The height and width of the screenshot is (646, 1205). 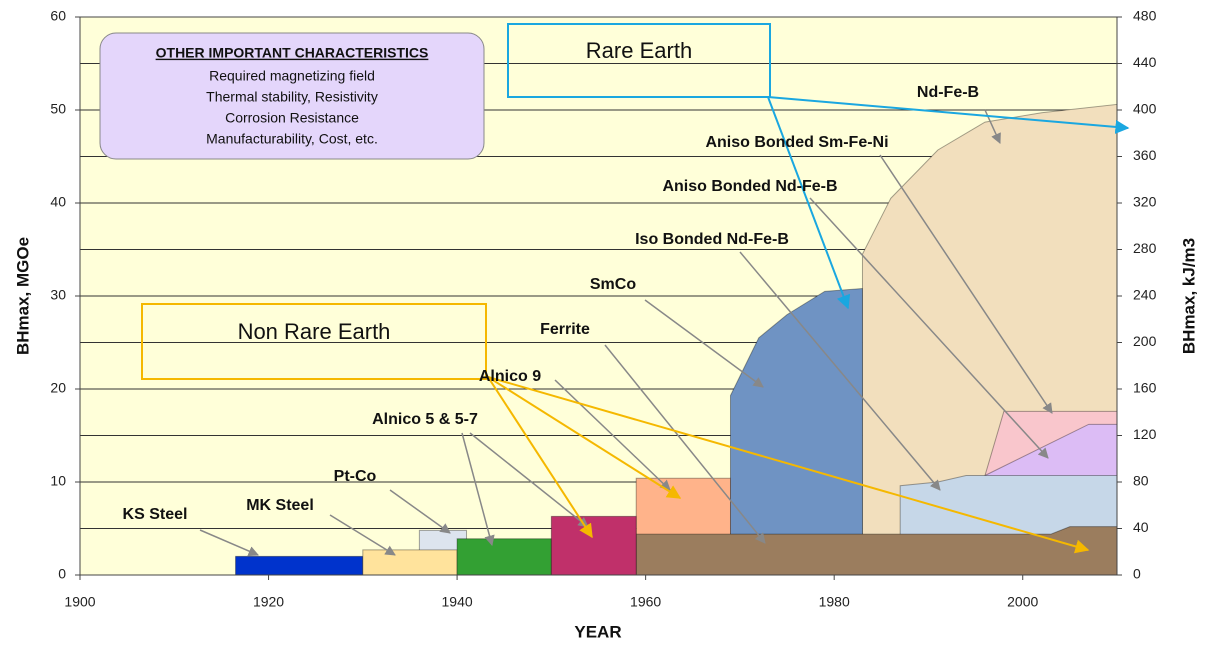 I want to click on y2-tick-label: 160, so click(x=1145, y=388).